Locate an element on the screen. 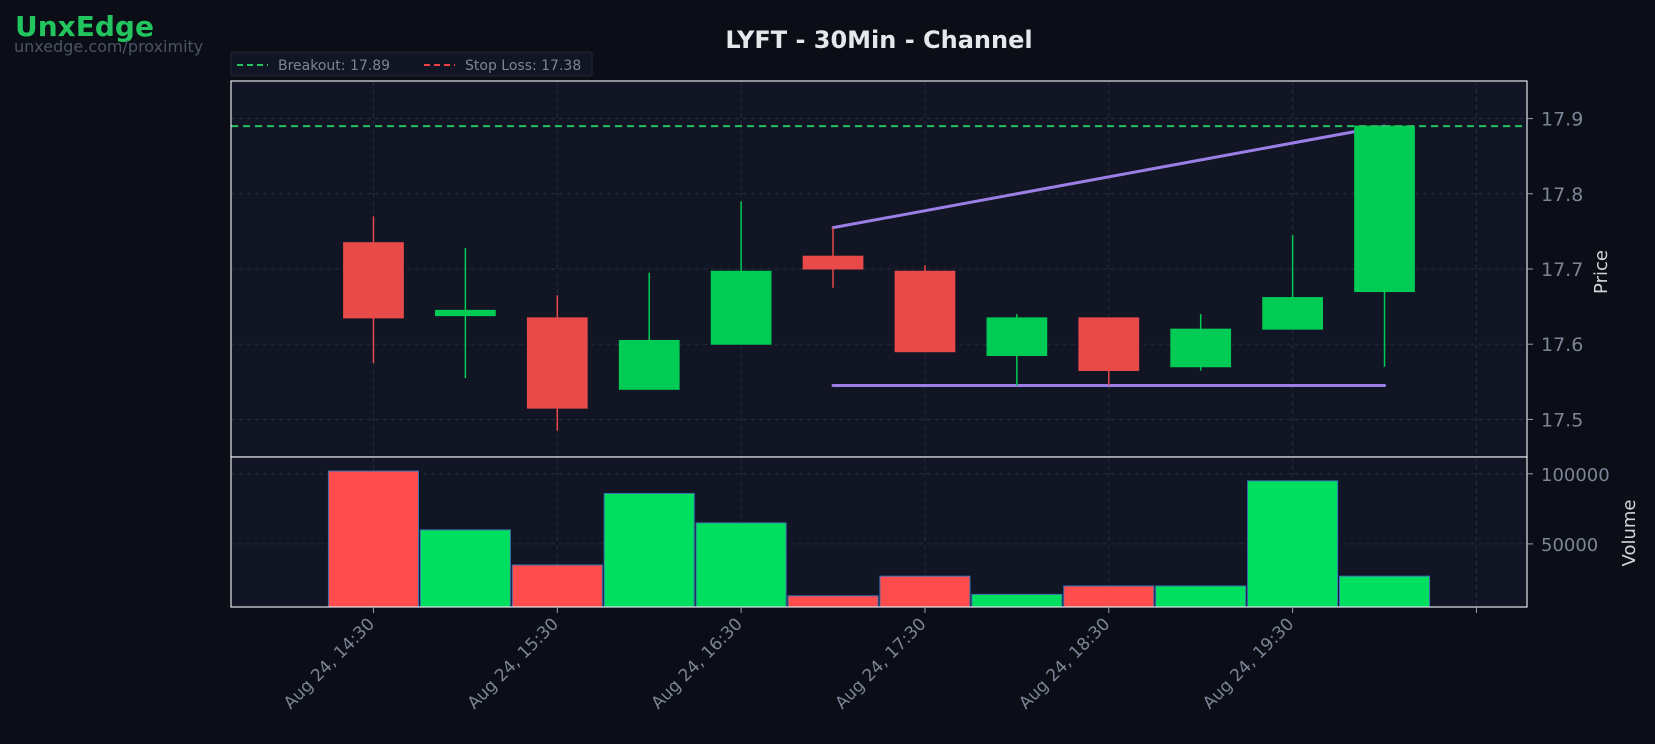 This screenshot has width=1655, height=744. brand-url: unxedge.com/proximity is located at coordinates (109, 46).